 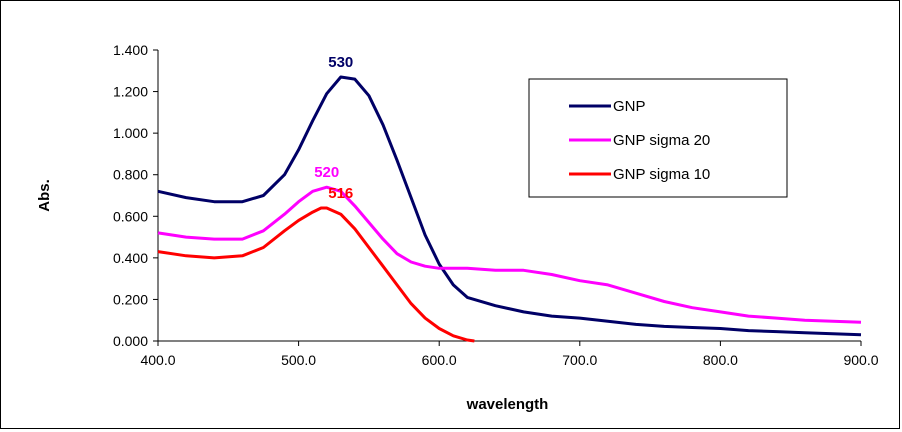 I want to click on peak-label: 530, so click(x=340, y=62).